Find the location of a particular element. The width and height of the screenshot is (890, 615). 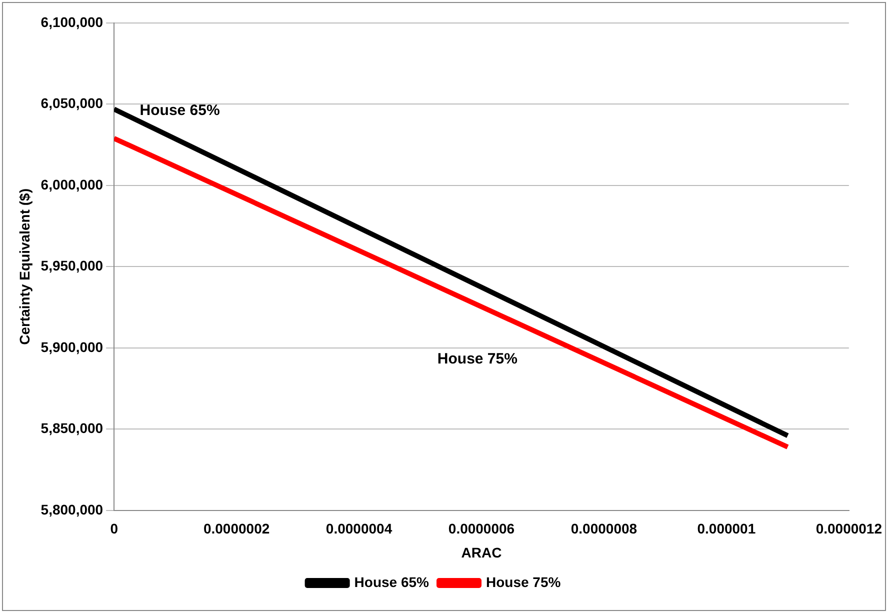

x-axis-title: ARAC is located at coordinates (481, 552).